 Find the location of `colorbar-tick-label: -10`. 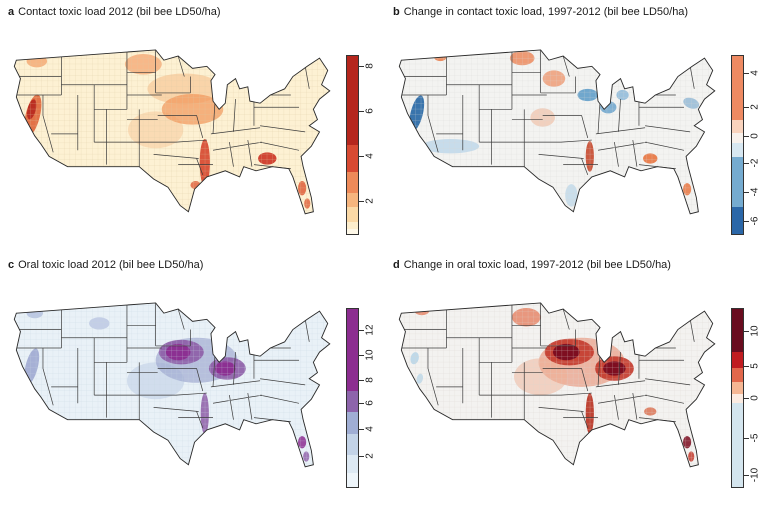

colorbar-tick-label: -10 is located at coordinates (755, 475).